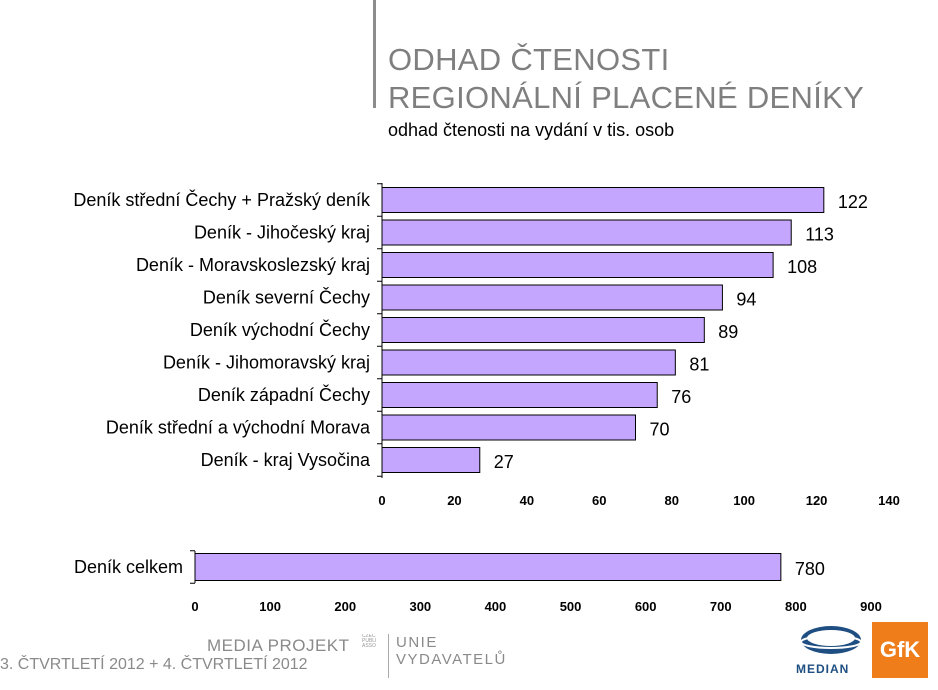  I want to click on data-label: 108, so click(802, 267).